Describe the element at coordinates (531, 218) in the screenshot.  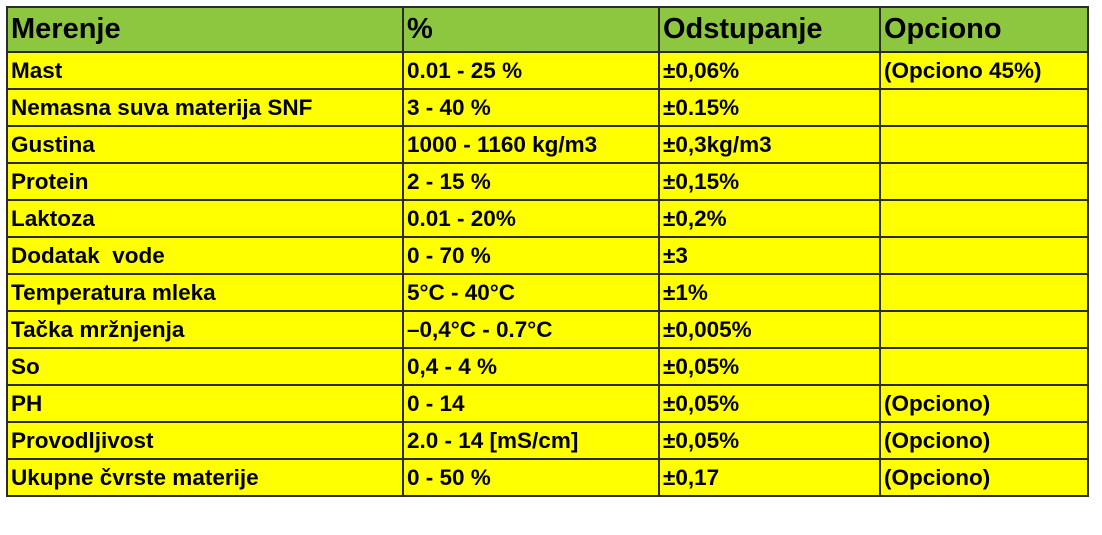
I see `cell-range: 0.01 - 20%` at that location.